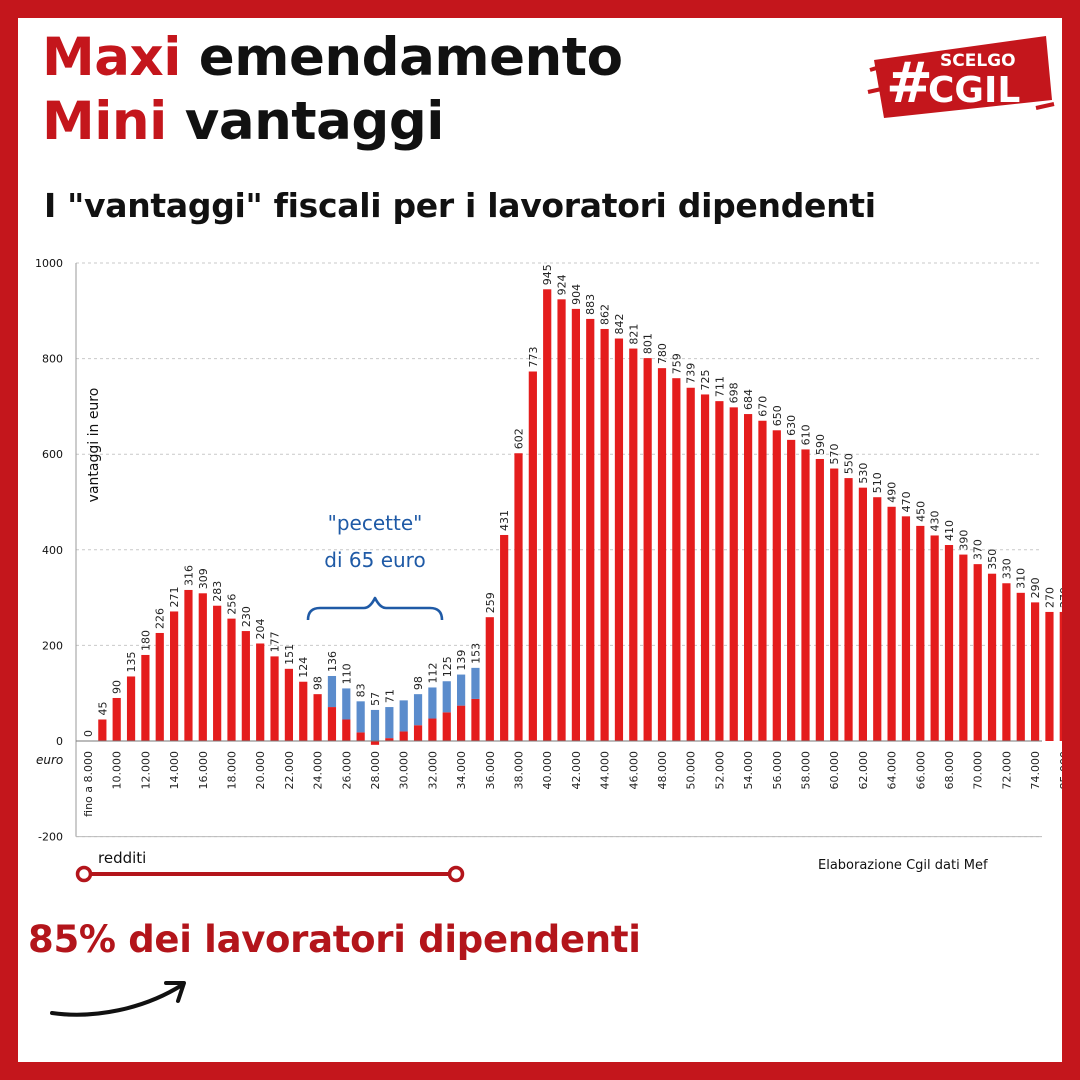  I want to click on data-label: 698, so click(734, 392).